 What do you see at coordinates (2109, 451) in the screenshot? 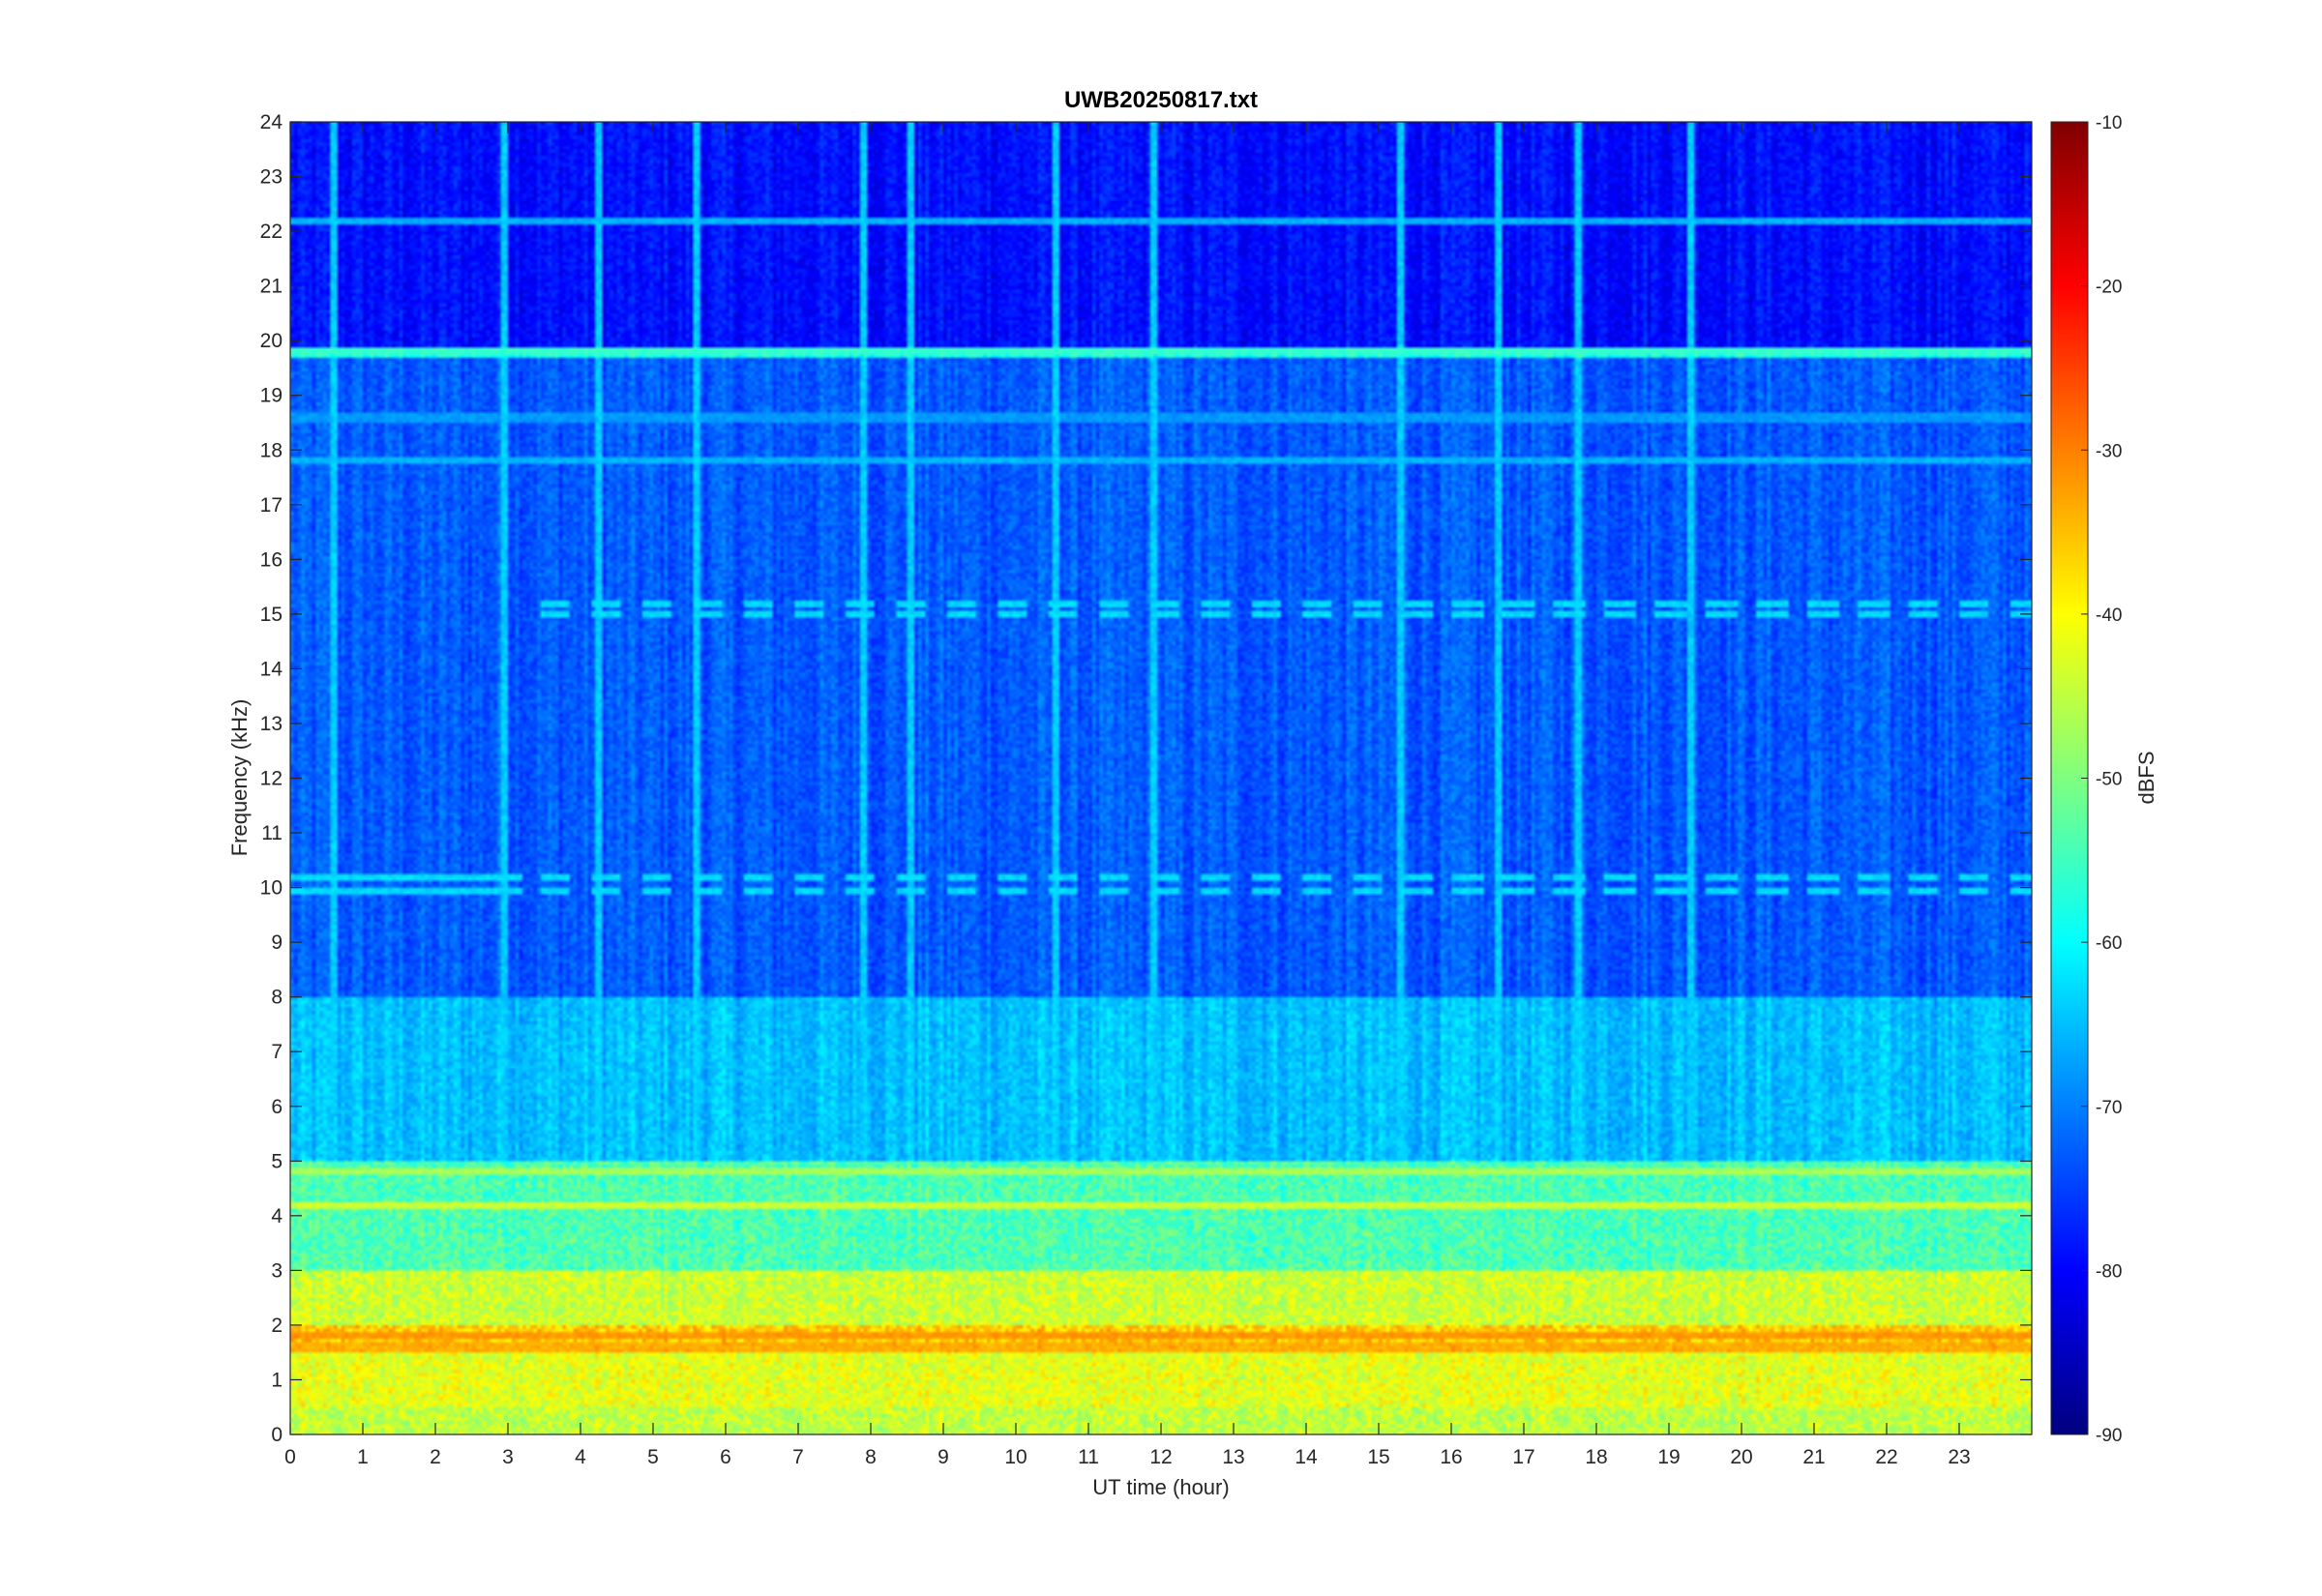
I see `colorbar-tick-label: -30` at bounding box center [2109, 451].